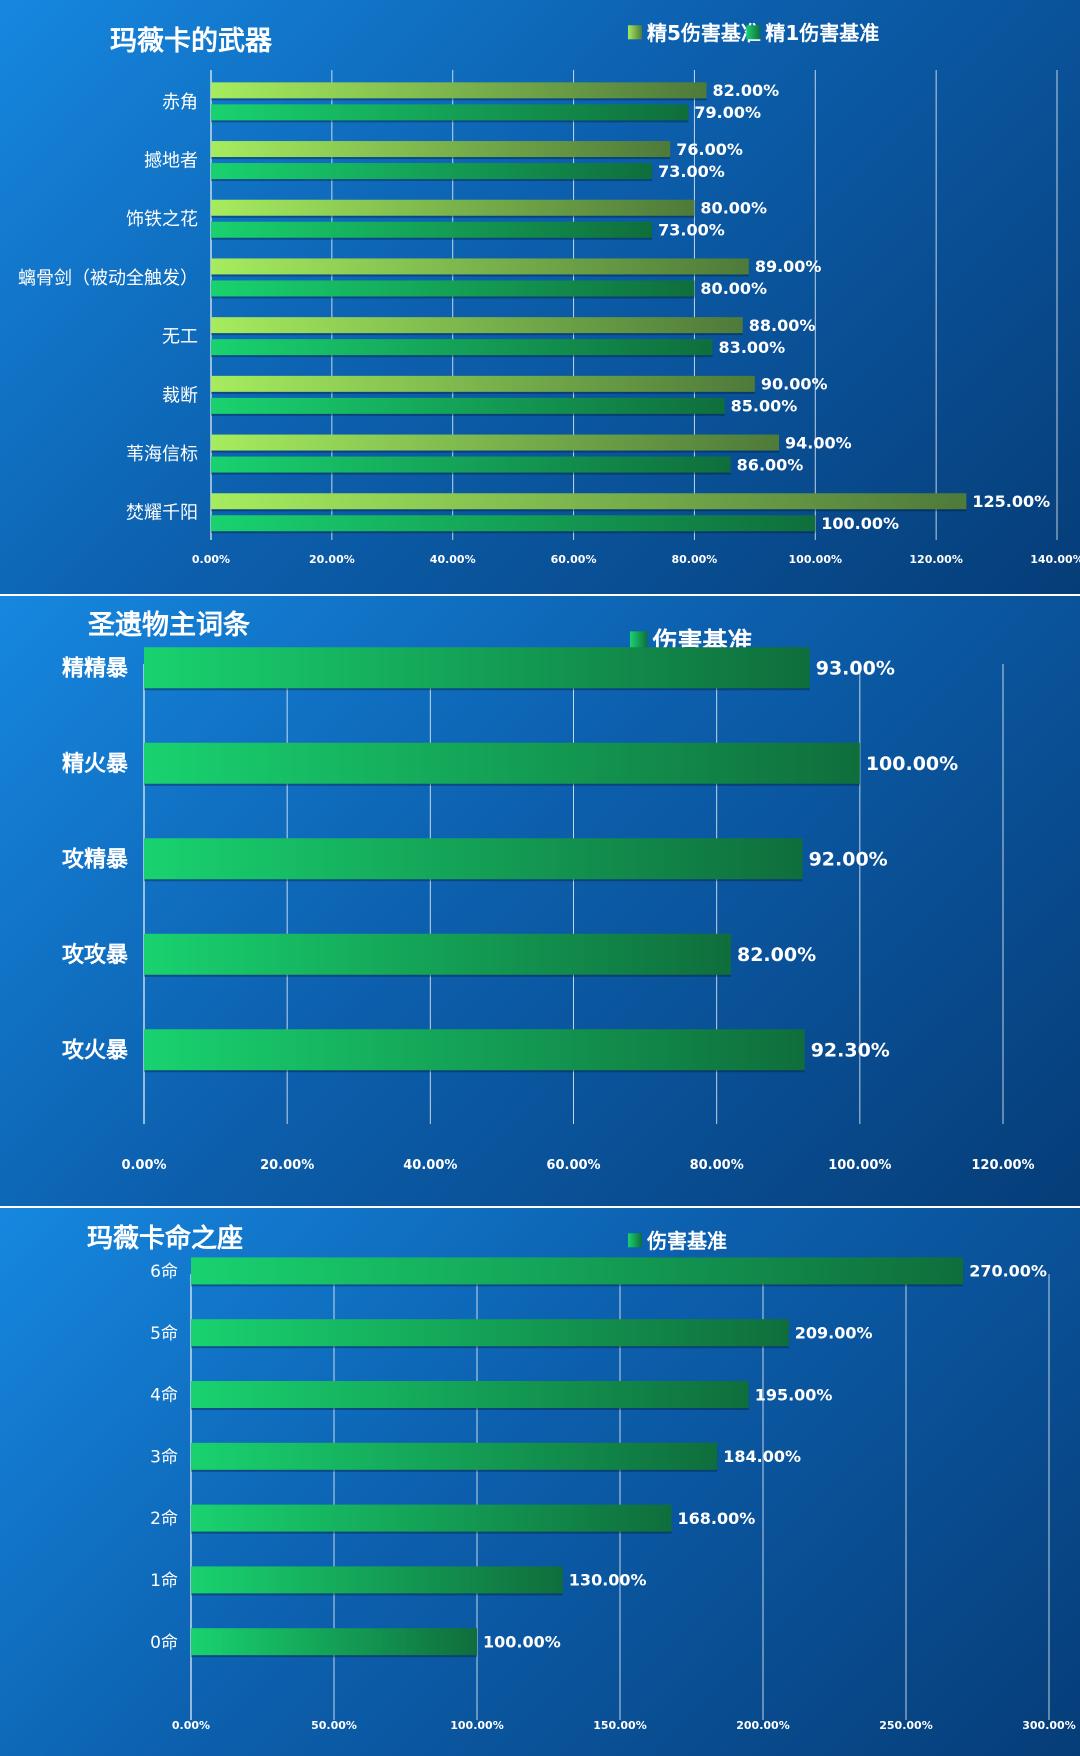 This screenshot has width=1080, height=1756. What do you see at coordinates (164, 1643) in the screenshot?
I see `category-label: 0命` at bounding box center [164, 1643].